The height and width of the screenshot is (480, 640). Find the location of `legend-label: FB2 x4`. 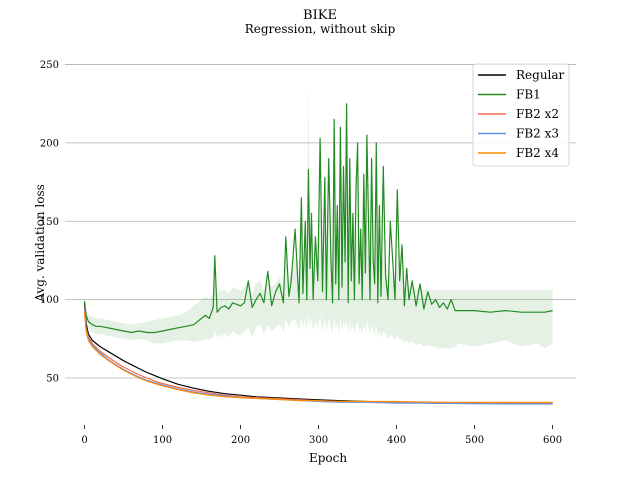

legend-label: FB2 x4 is located at coordinates (537, 153).